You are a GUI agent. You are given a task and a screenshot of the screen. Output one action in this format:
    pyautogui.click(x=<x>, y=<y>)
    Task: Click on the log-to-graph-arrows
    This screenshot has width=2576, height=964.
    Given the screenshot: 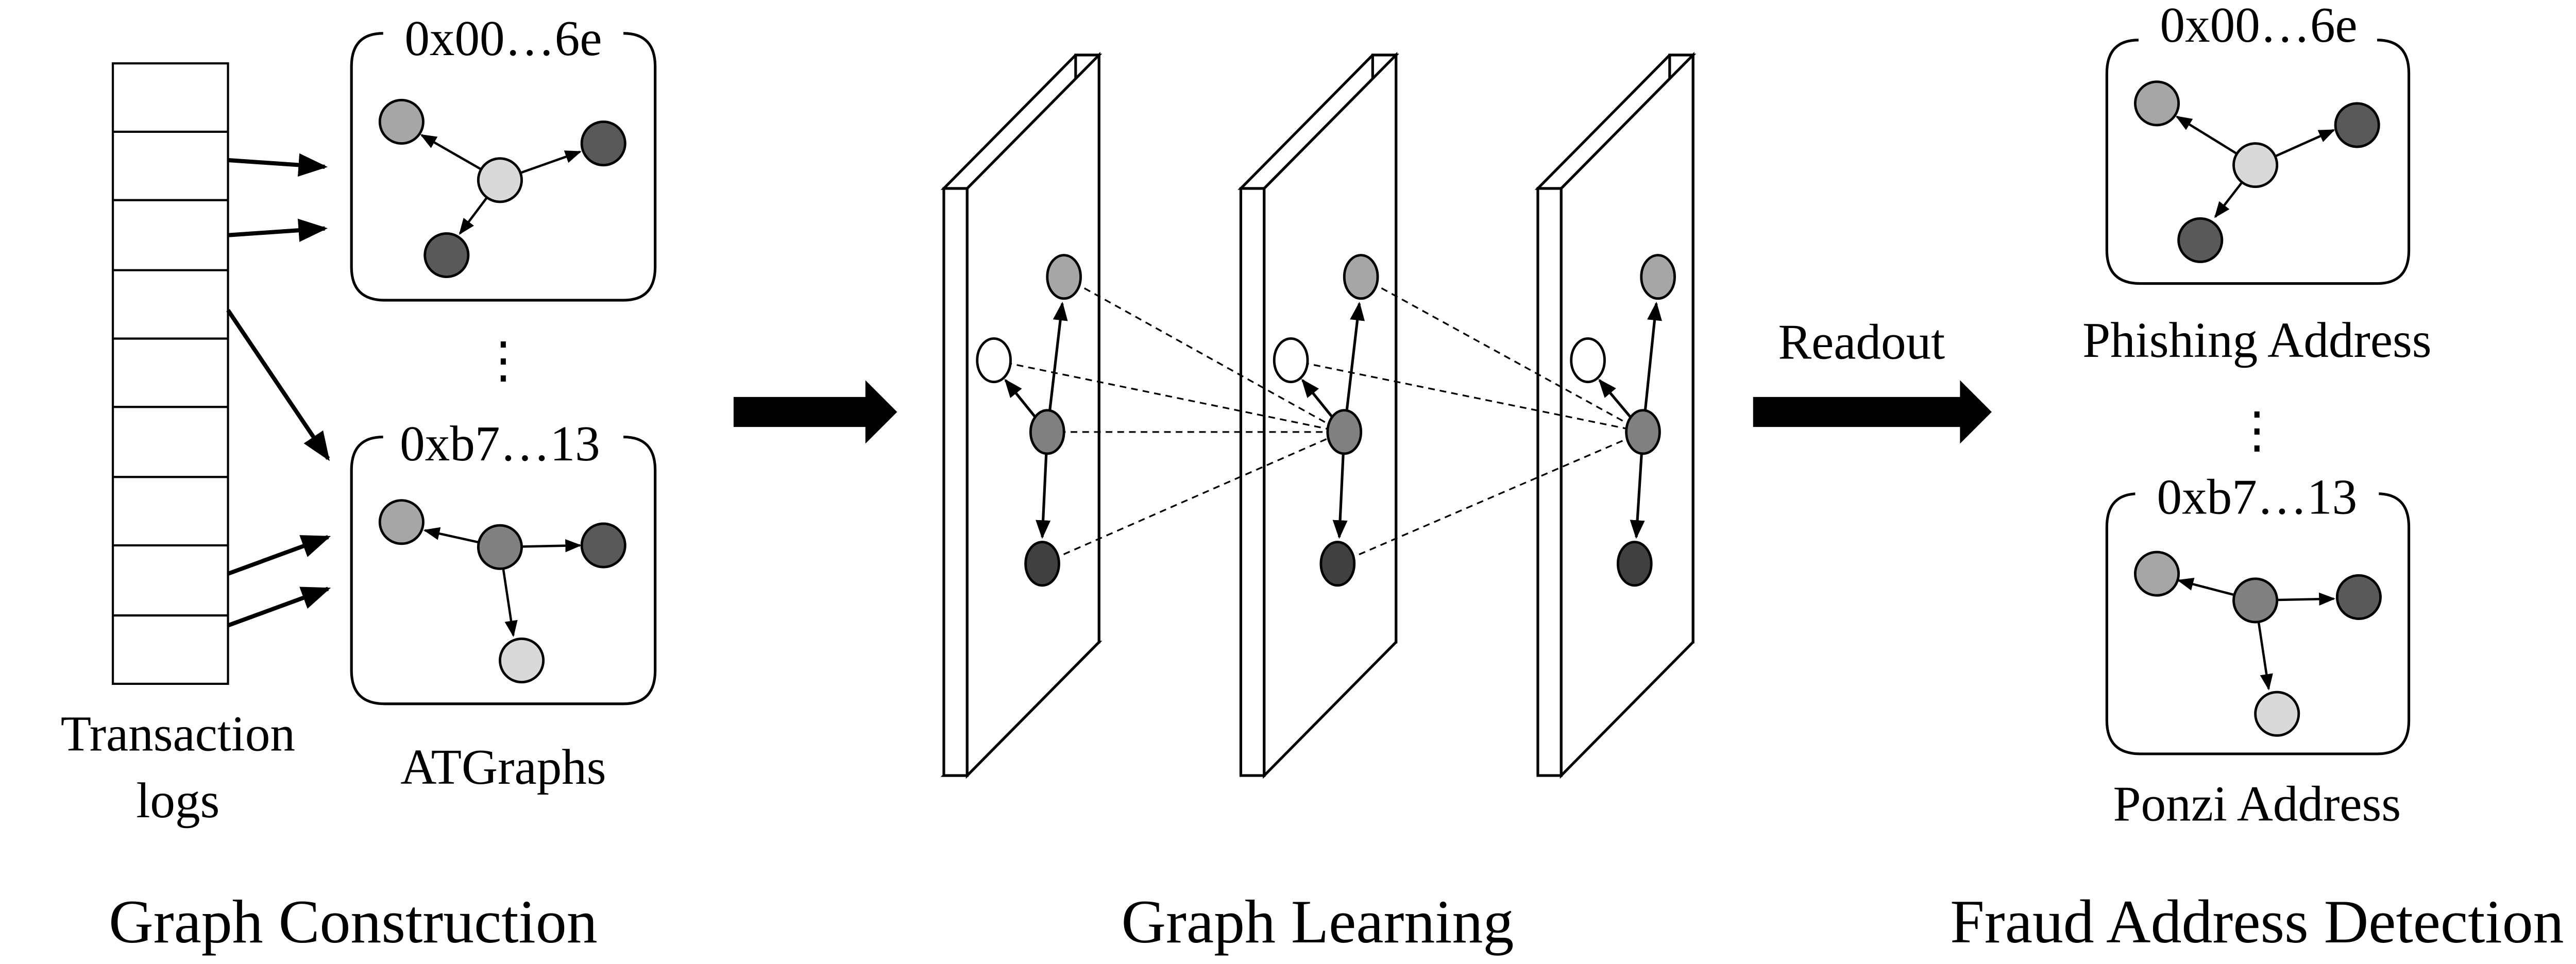 What is the action you would take?
    pyautogui.click(x=279, y=390)
    